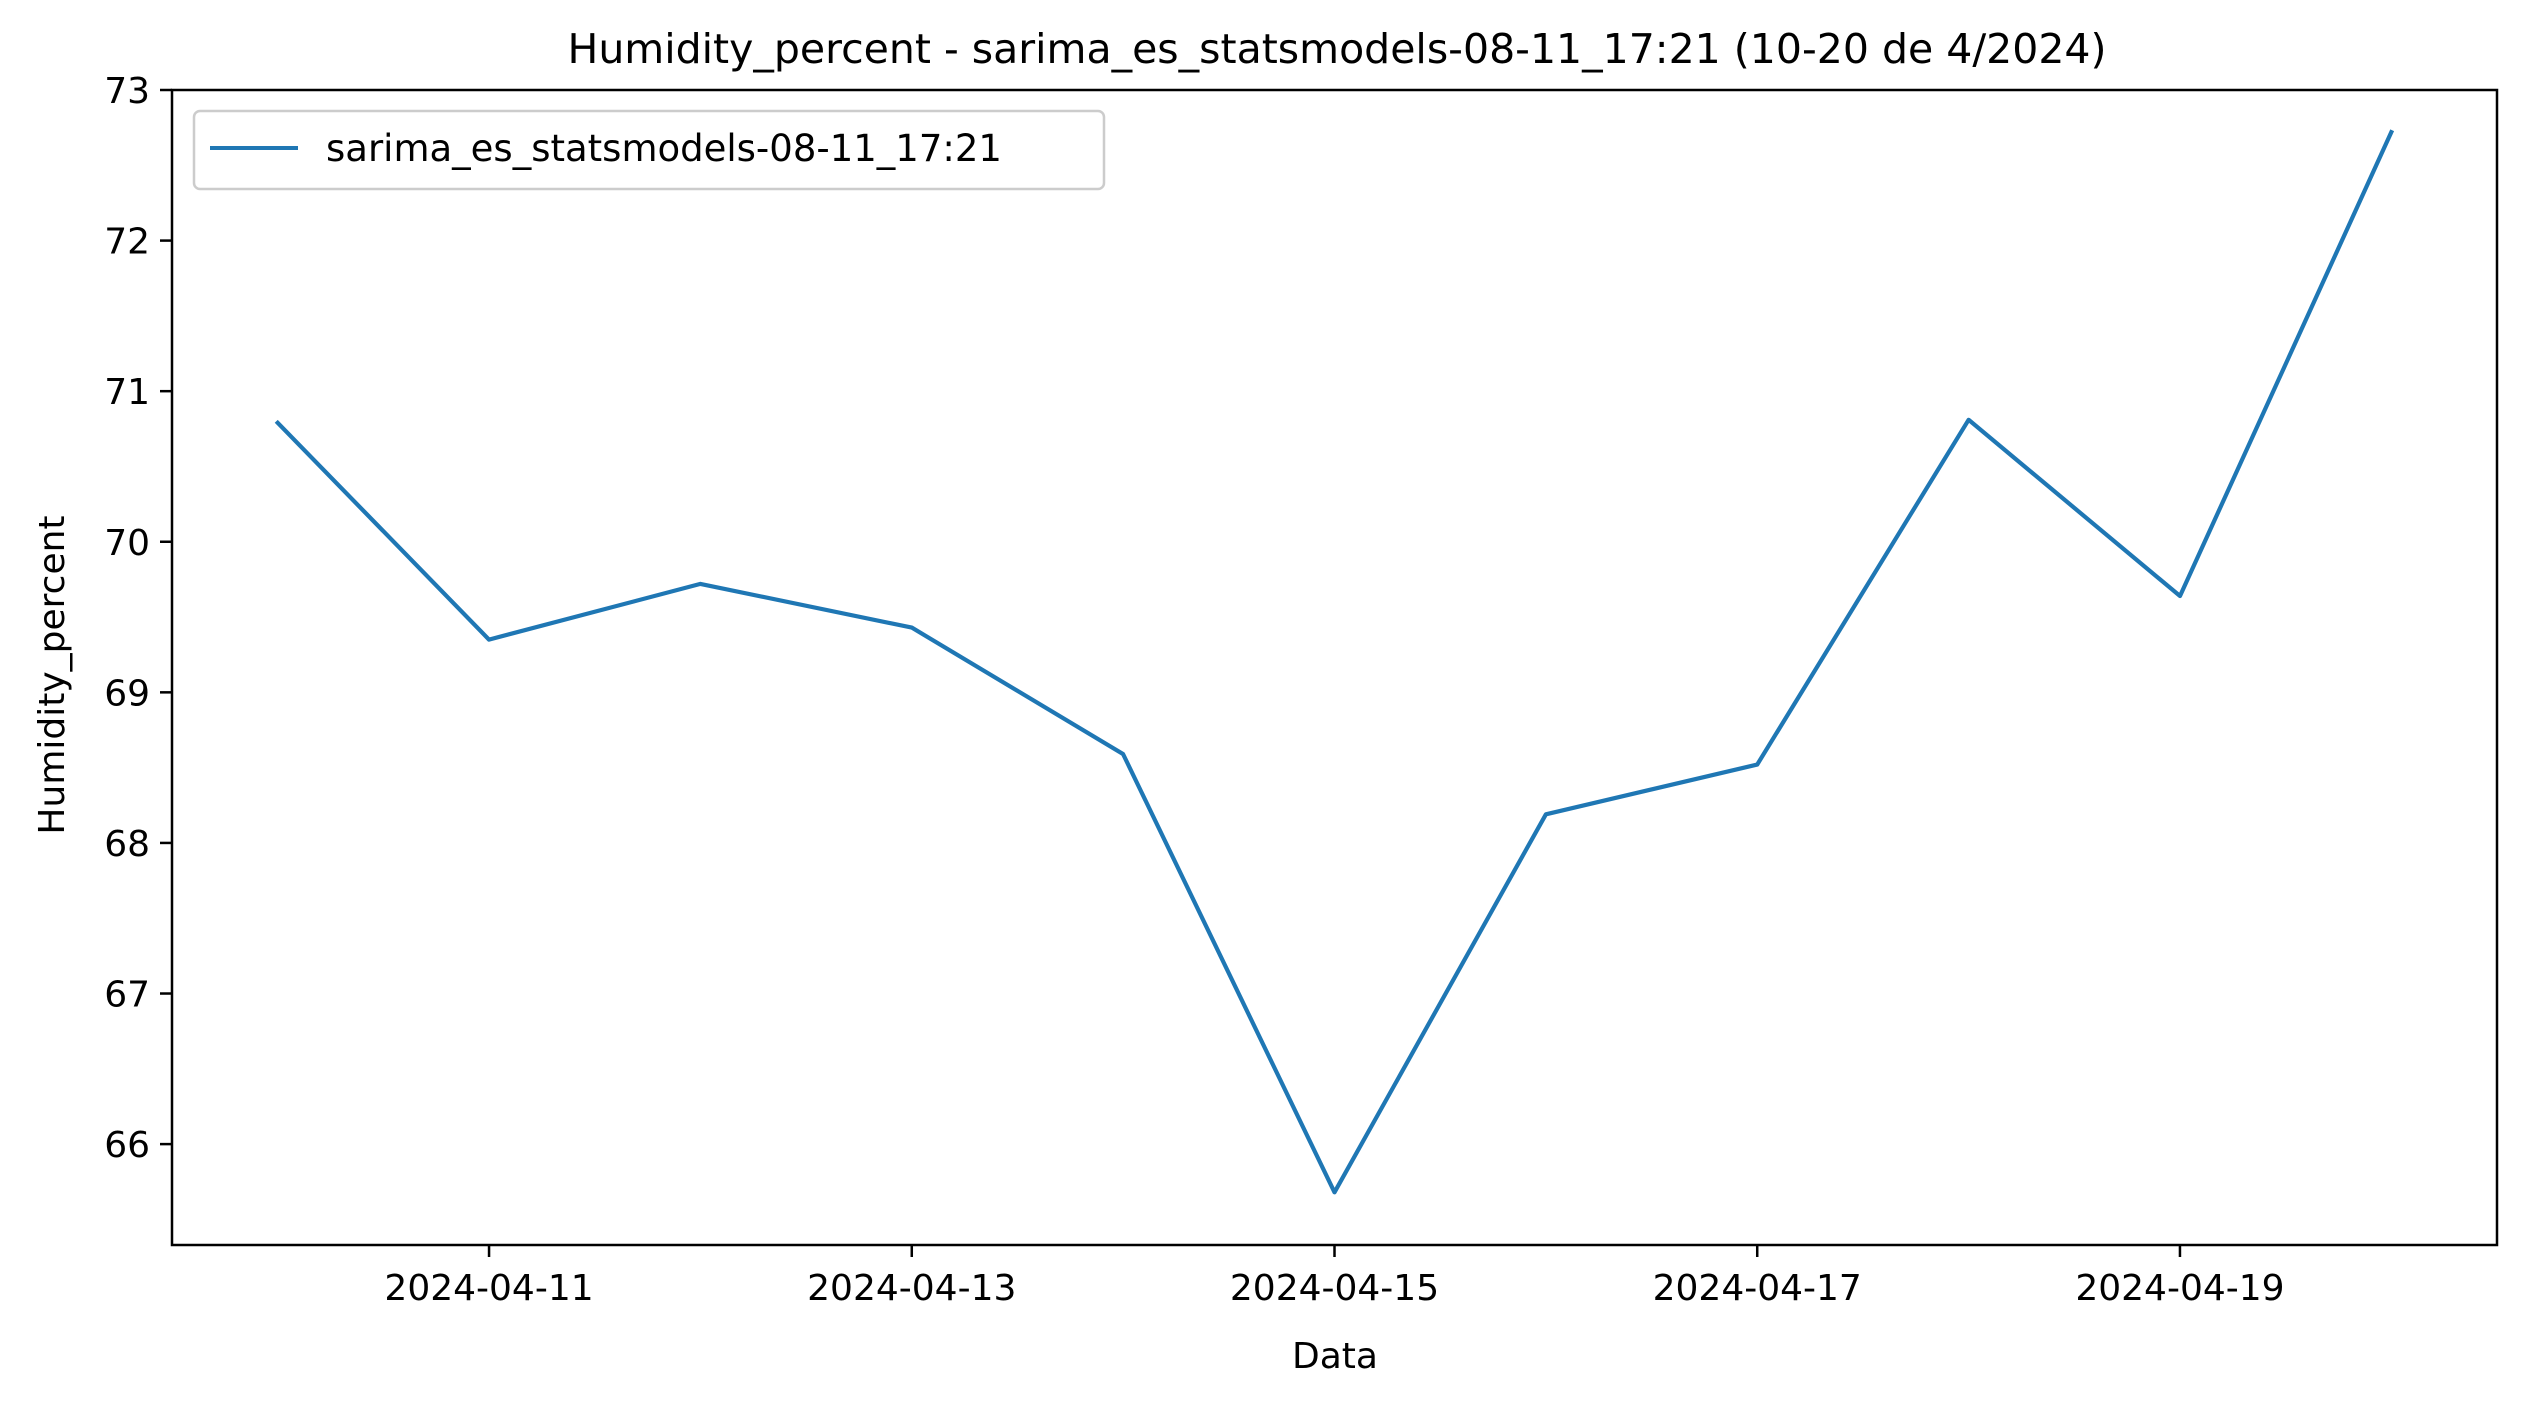 This screenshot has height=1411, width=2526. Describe the element at coordinates (127, 1145) in the screenshot. I see `y-tick-label: 66` at that location.